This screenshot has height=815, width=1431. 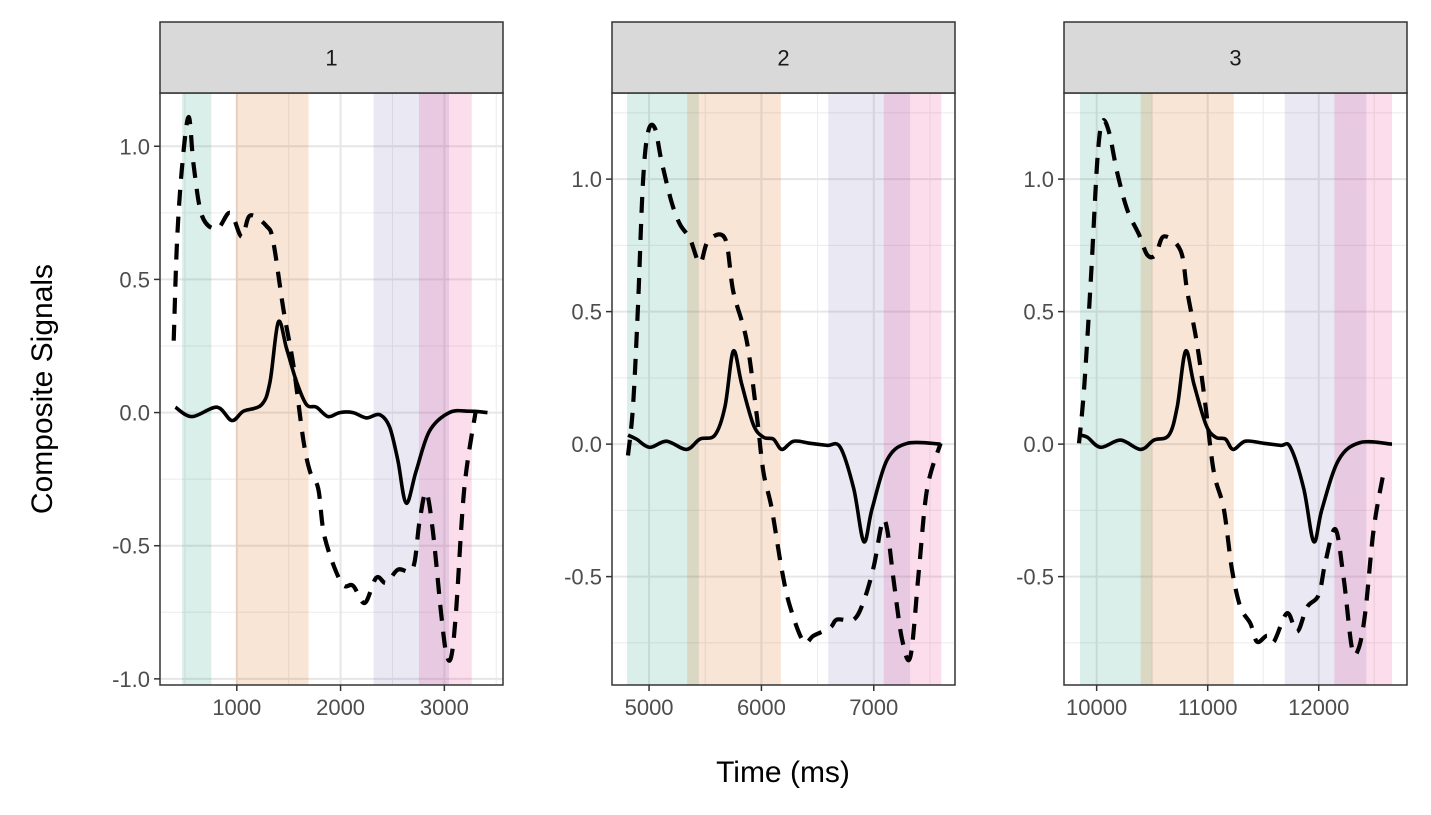 What do you see at coordinates (649, 707) in the screenshot?
I see `x-tick-label: 5000` at bounding box center [649, 707].